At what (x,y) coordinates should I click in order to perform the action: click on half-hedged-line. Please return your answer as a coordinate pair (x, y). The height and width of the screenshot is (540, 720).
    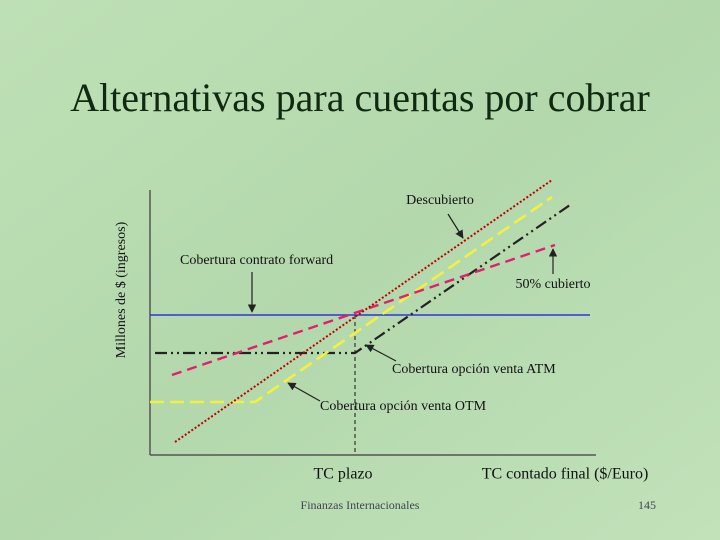
    Looking at the image, I should click on (363, 310).